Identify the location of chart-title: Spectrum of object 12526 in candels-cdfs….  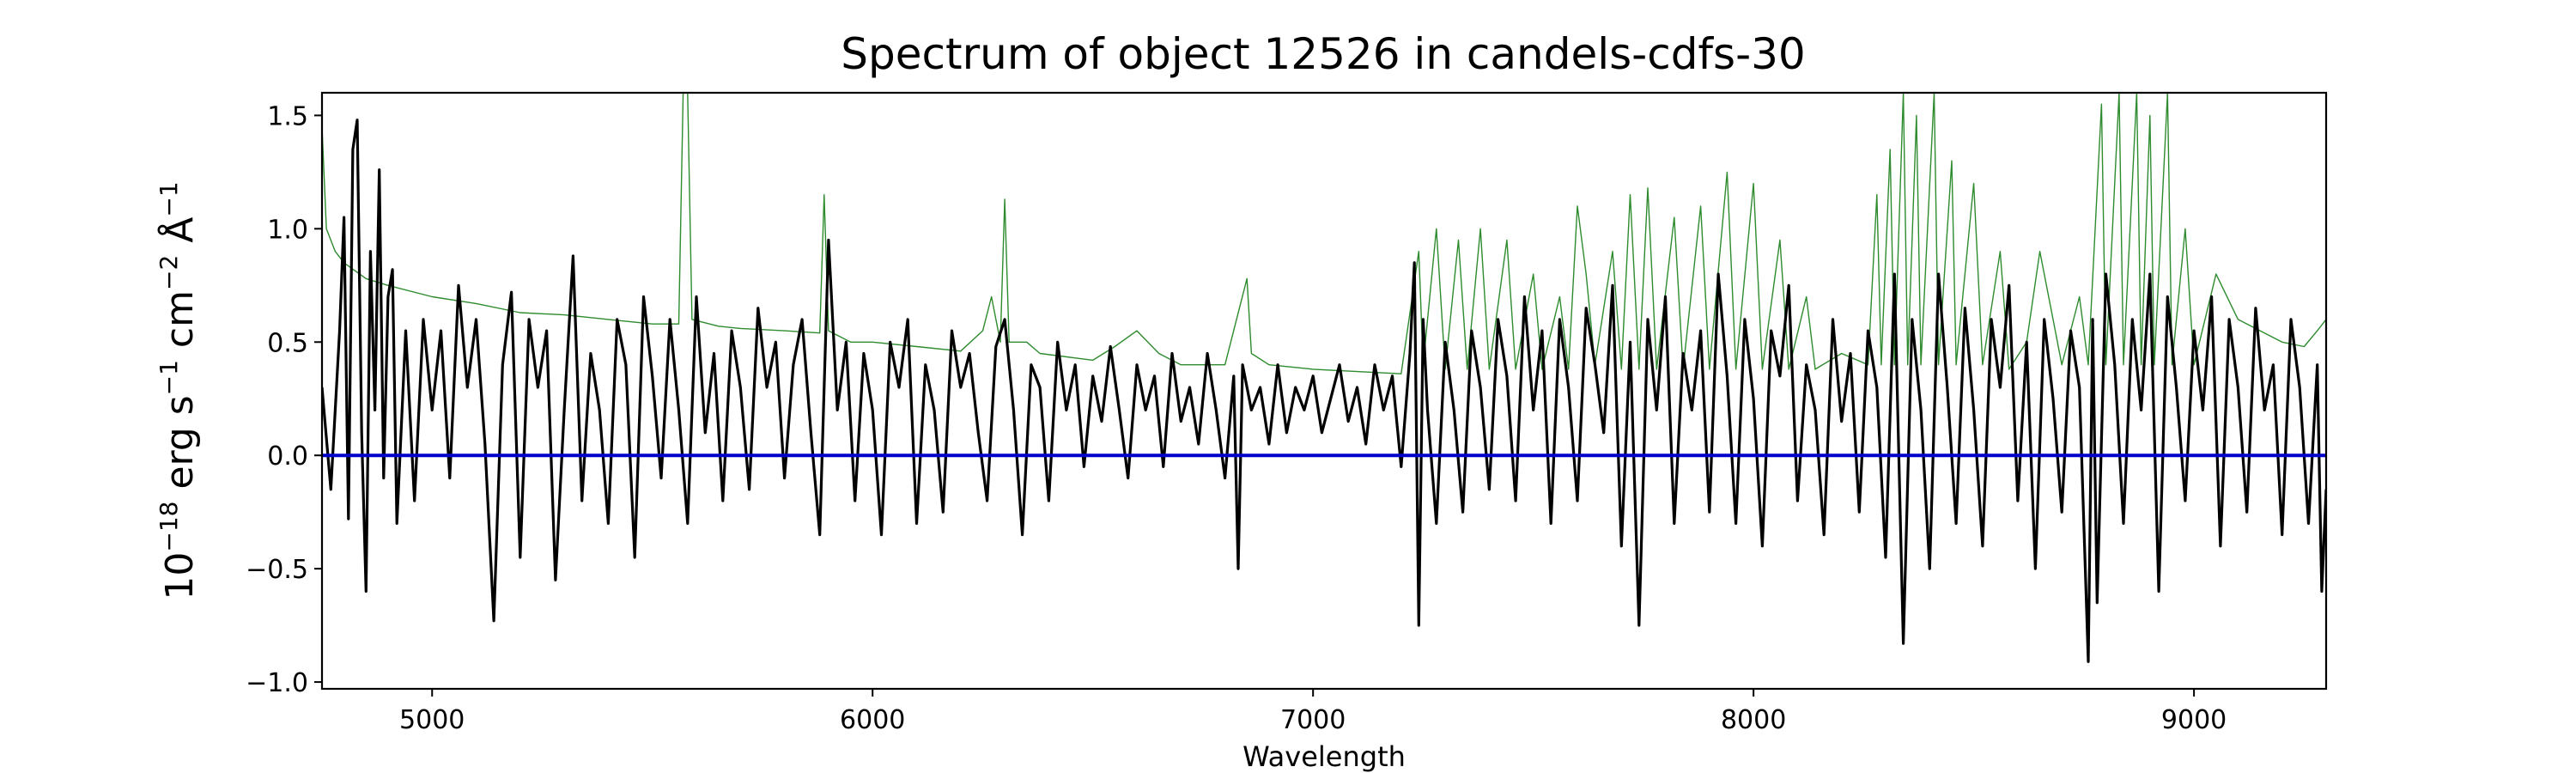
(1323, 54).